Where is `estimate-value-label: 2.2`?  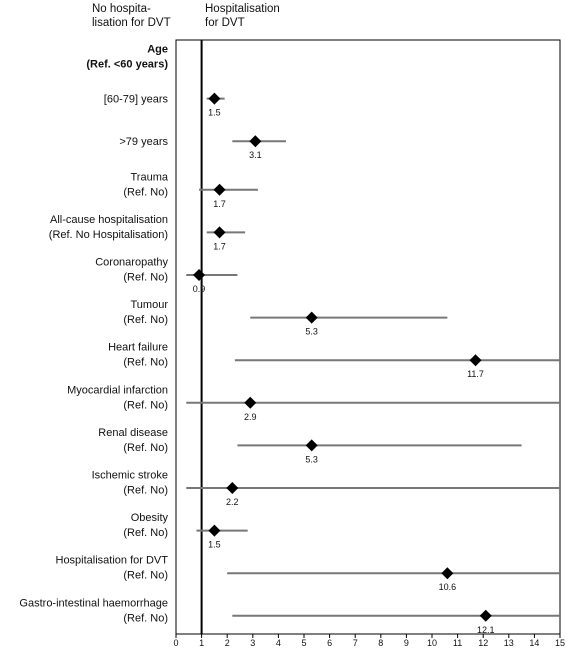
estimate-value-label: 2.2 is located at coordinates (232, 502).